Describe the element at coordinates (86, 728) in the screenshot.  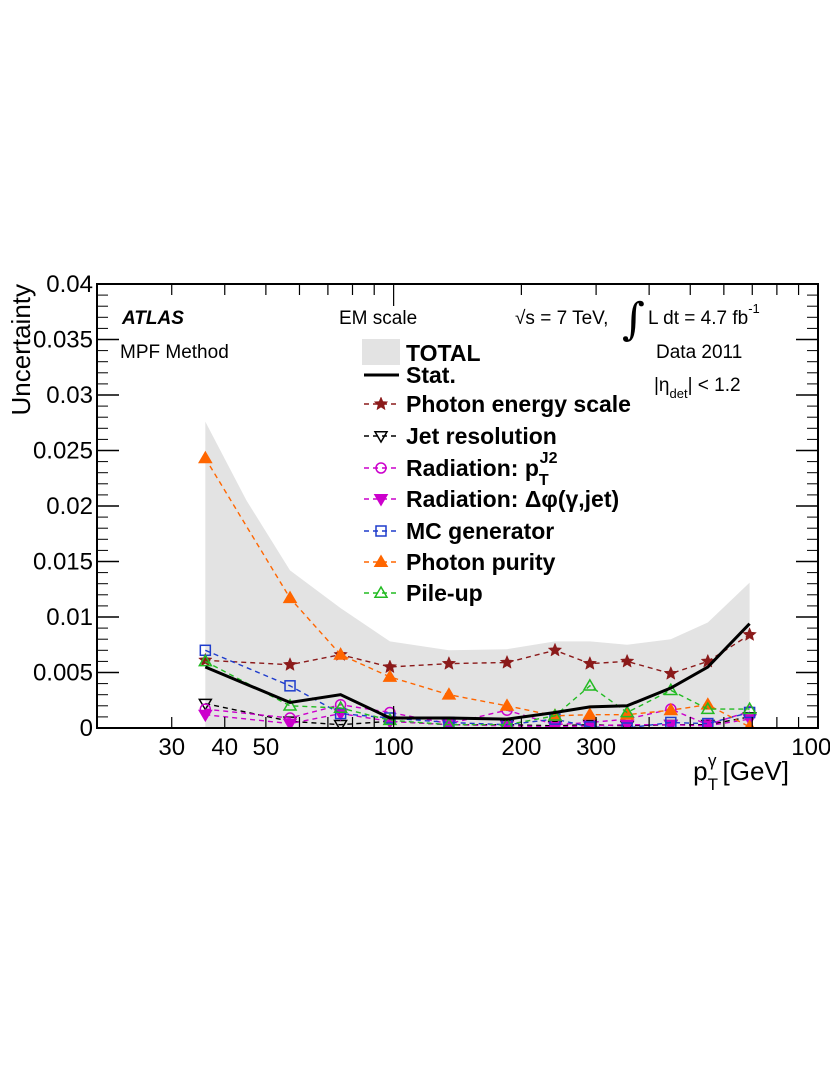
I see `y-tick-label: 0` at that location.